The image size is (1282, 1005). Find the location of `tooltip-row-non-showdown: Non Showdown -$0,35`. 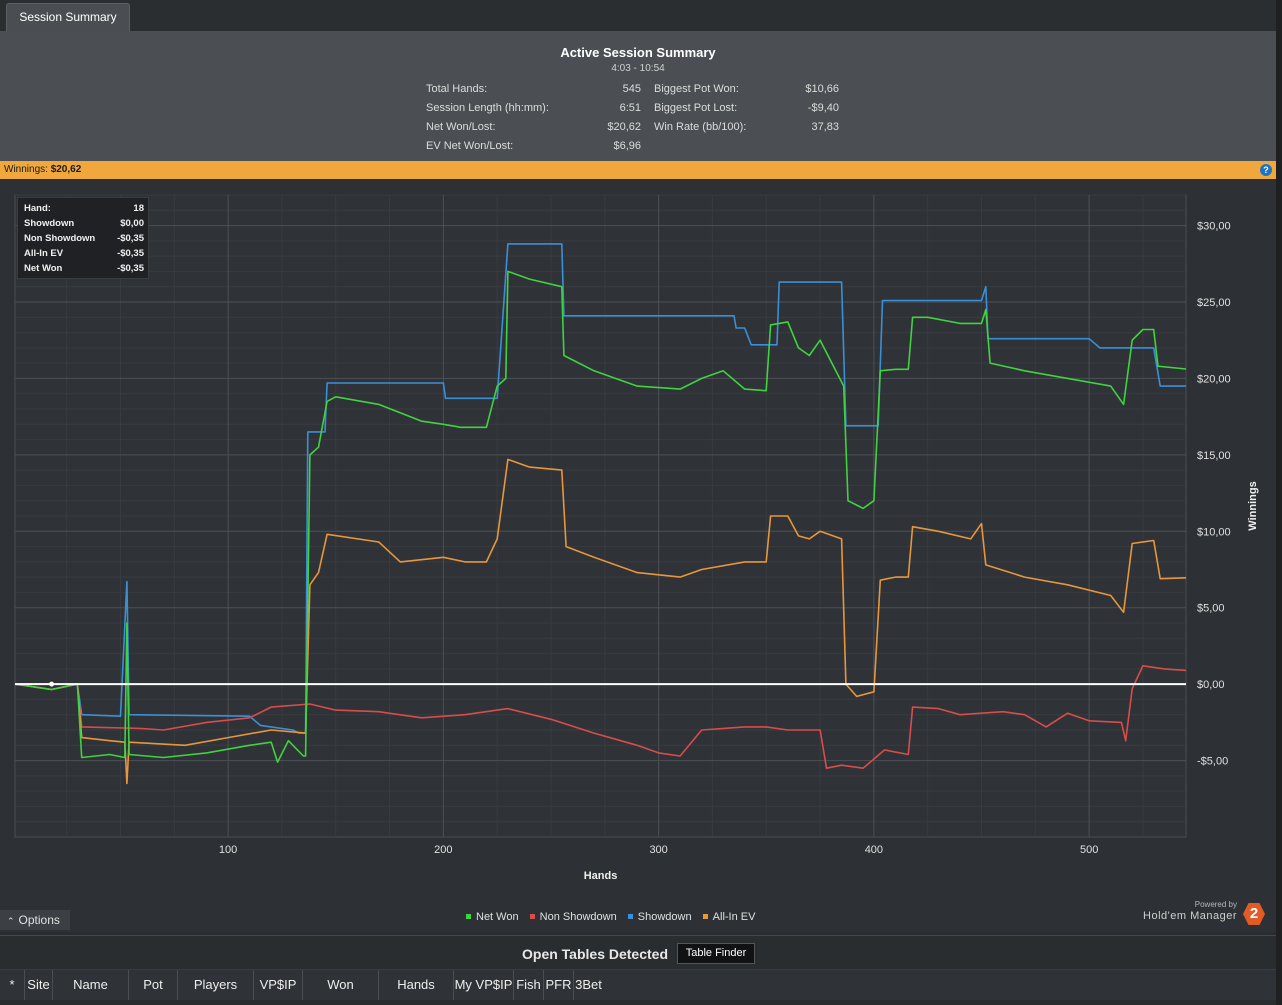

tooltip-row-non-showdown: Non Showdown -$0,35 is located at coordinates (84, 240).